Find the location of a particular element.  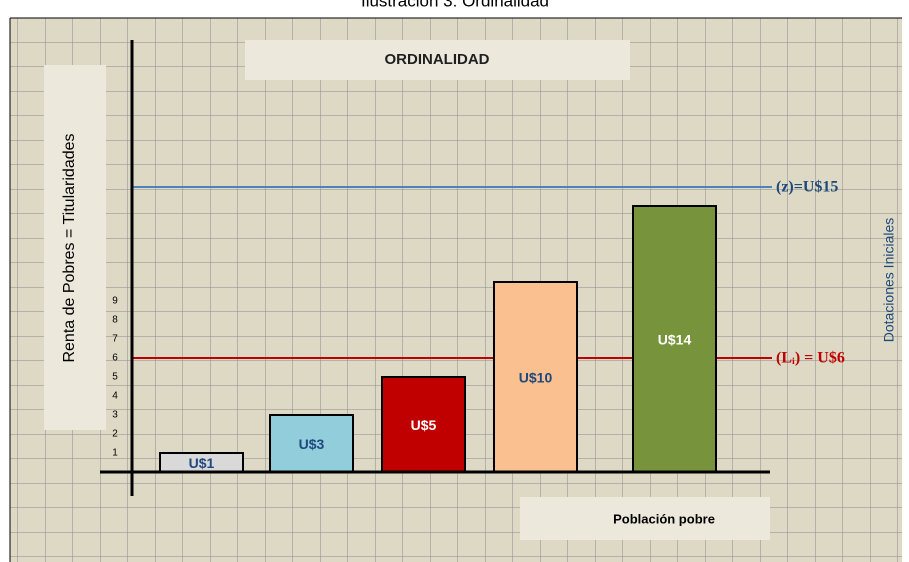

reference-label: (z)=U$15 is located at coordinates (807, 187).